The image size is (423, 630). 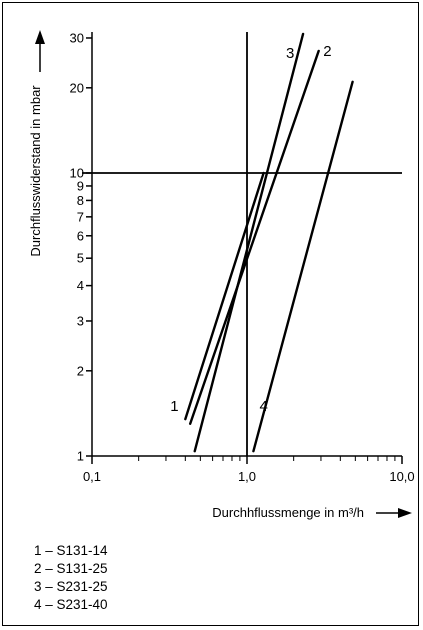 I want to click on y-tick-label: 7, so click(x=80, y=216).